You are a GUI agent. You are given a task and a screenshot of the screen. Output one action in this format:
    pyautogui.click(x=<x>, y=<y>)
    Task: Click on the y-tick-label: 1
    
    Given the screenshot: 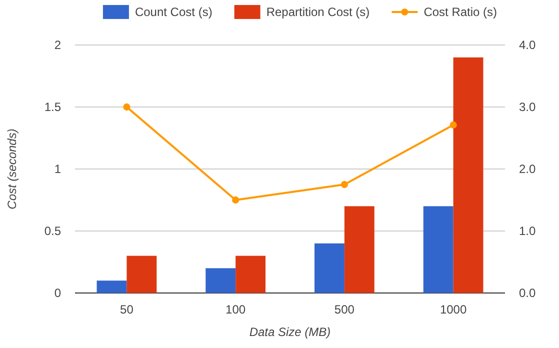 What is the action you would take?
    pyautogui.click(x=58, y=169)
    